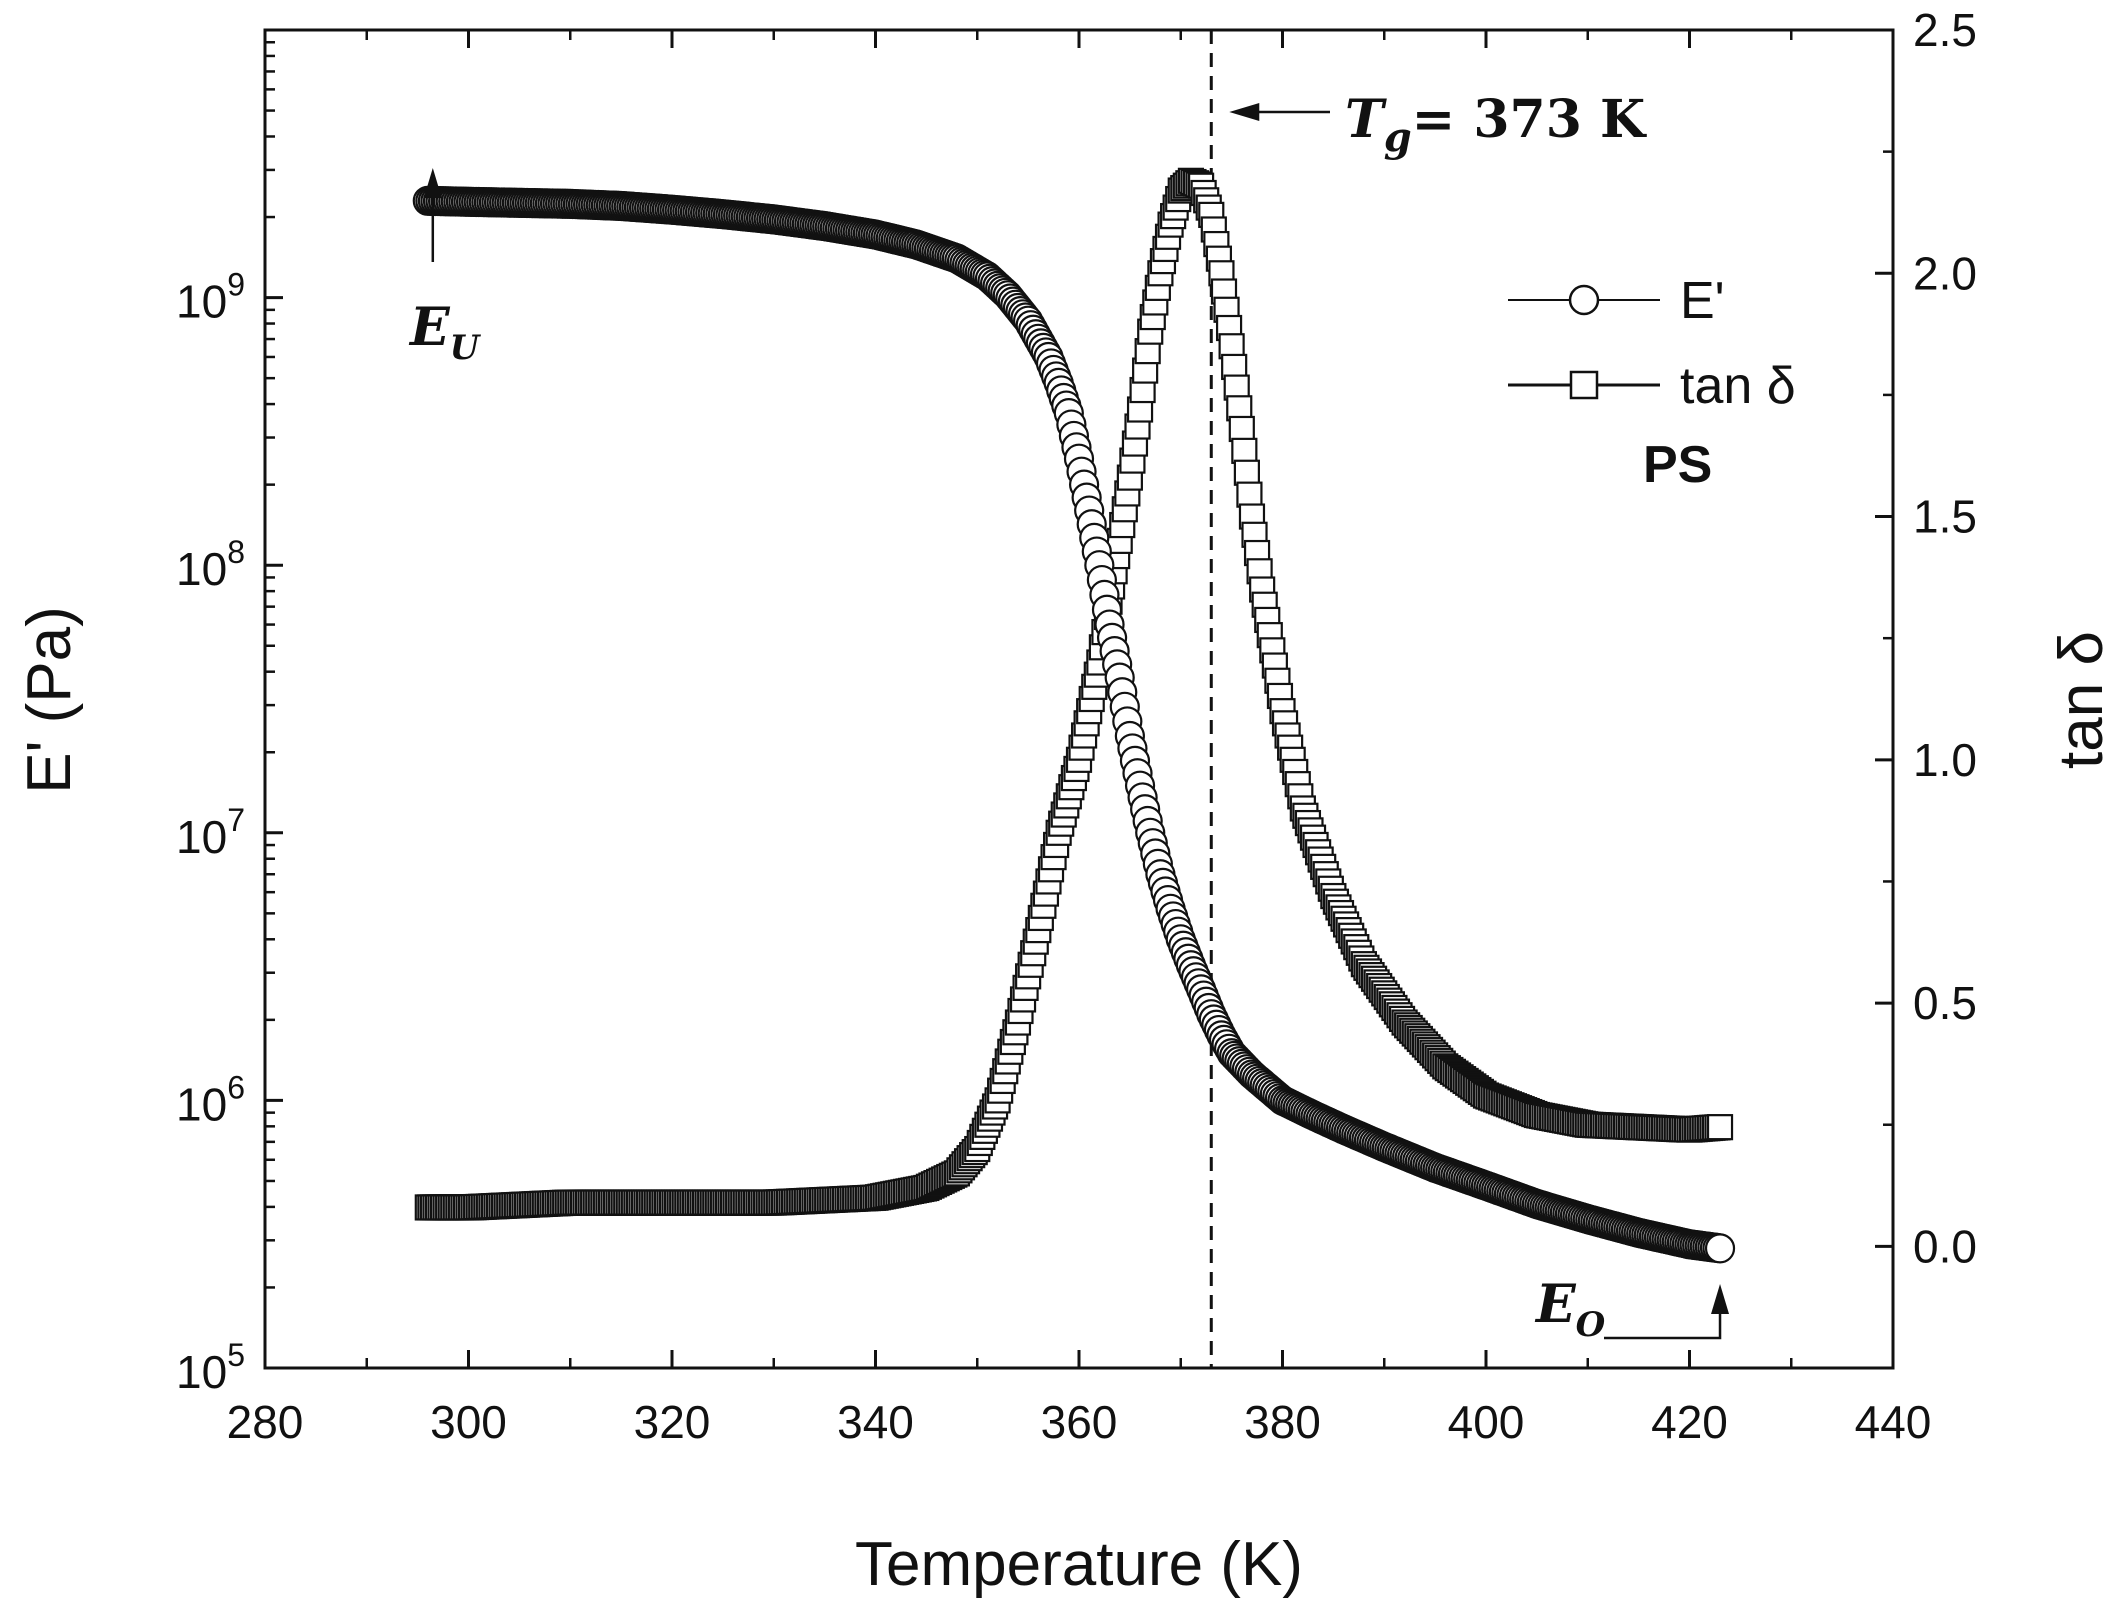  I want to click on sample-label: PS, so click(1677, 465).